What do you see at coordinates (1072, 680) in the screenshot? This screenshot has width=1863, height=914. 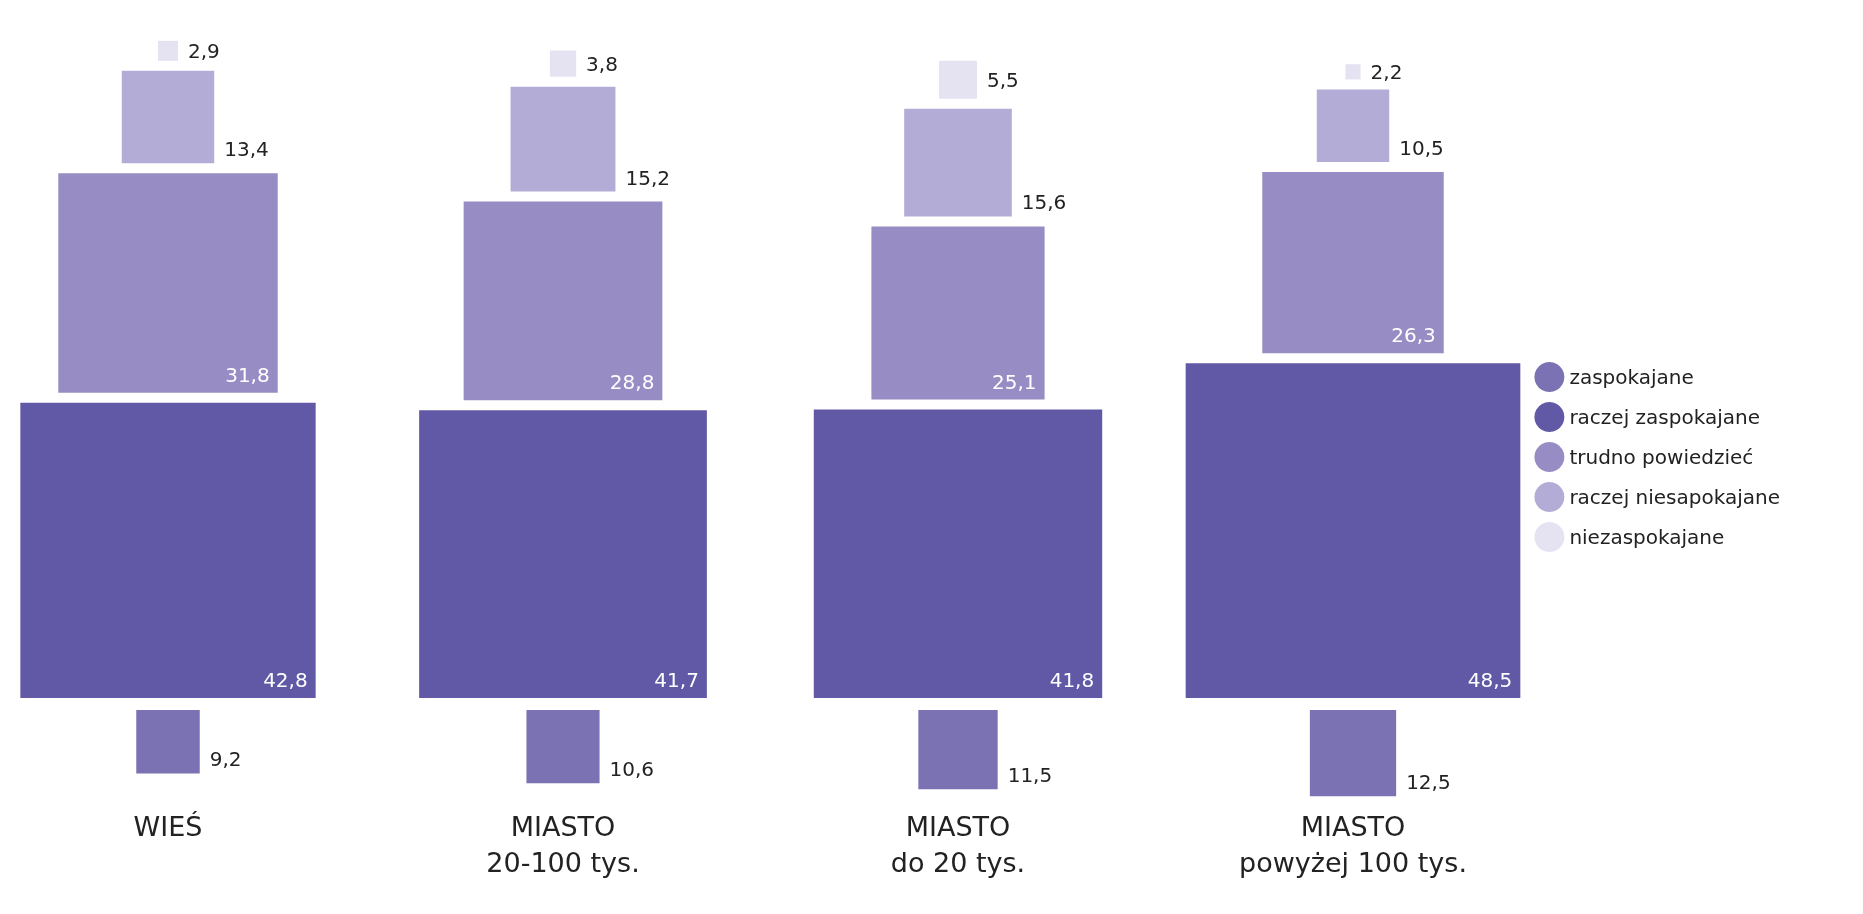 I see `data-label: 41,8` at bounding box center [1072, 680].